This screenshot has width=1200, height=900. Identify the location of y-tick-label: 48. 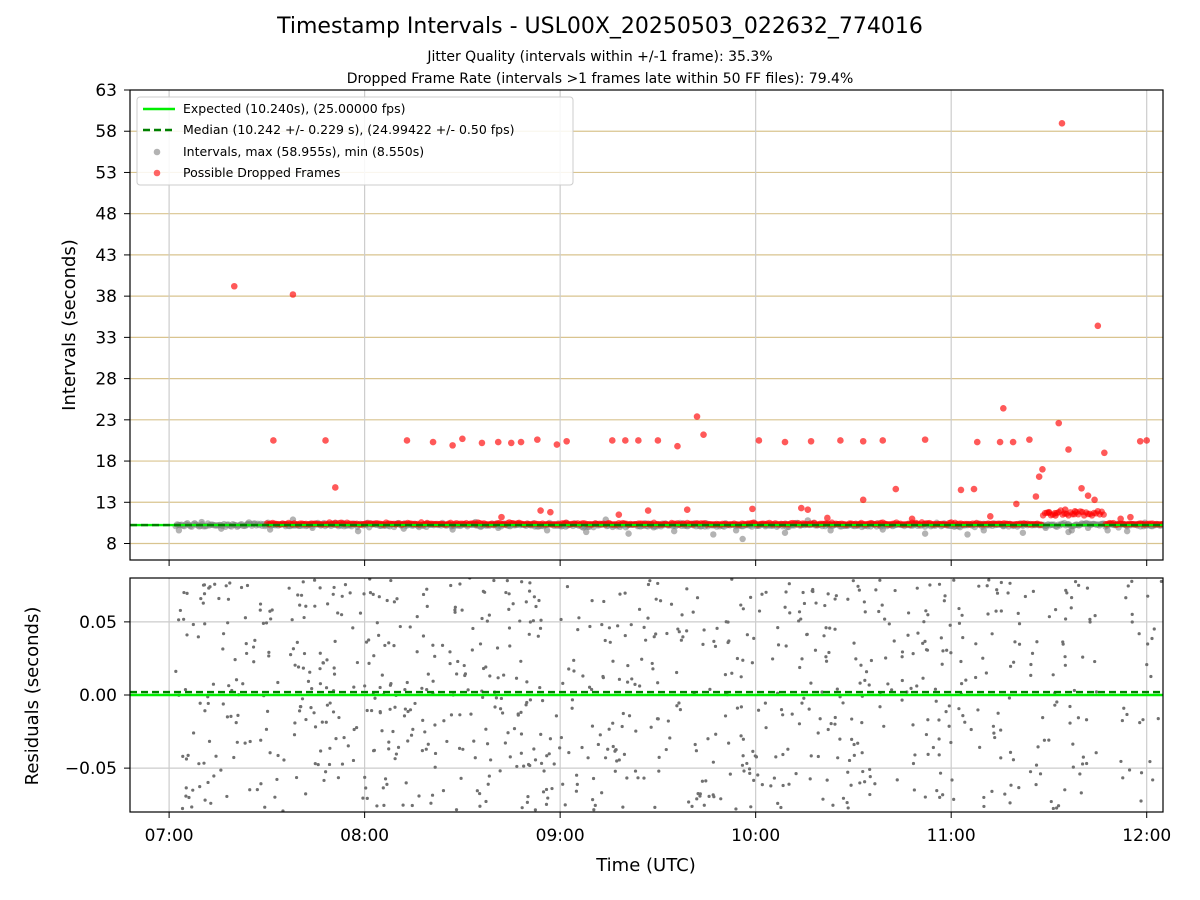
(106, 215).